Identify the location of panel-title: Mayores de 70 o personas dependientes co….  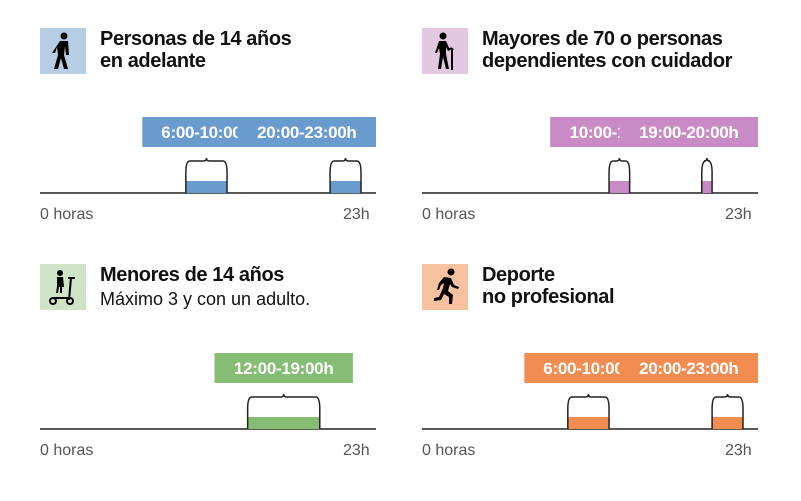
(607, 50).